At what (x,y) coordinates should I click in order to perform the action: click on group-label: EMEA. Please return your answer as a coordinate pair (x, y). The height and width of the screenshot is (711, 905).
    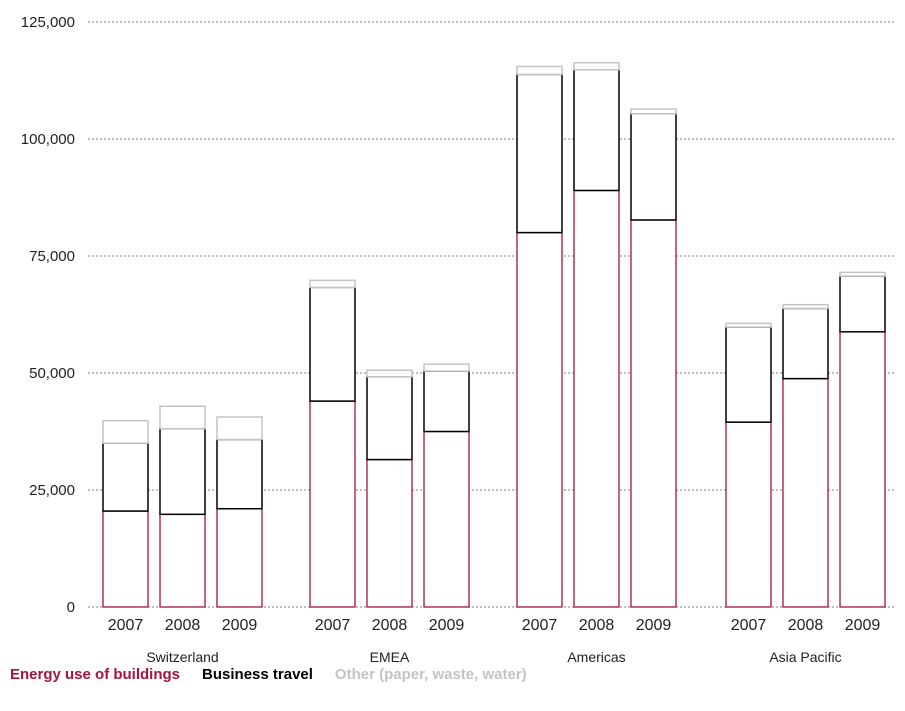
    Looking at the image, I should click on (390, 657).